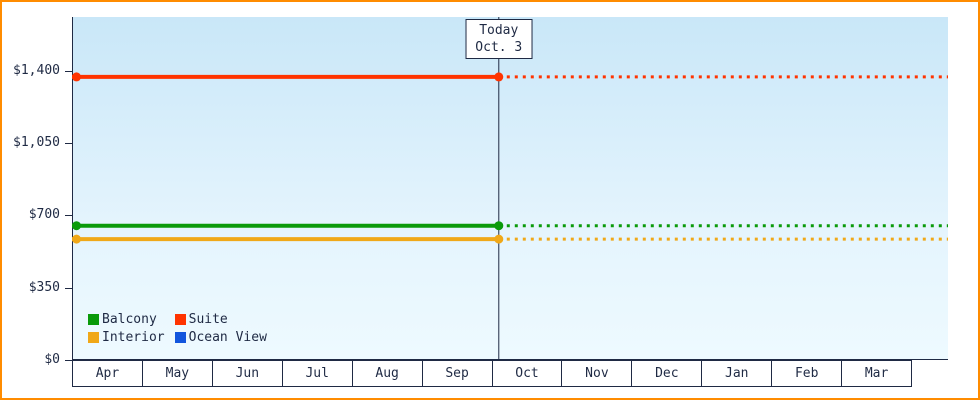 The image size is (980, 400). What do you see at coordinates (387, 373) in the screenshot?
I see `x-axis-month-aug: Aug` at bounding box center [387, 373].